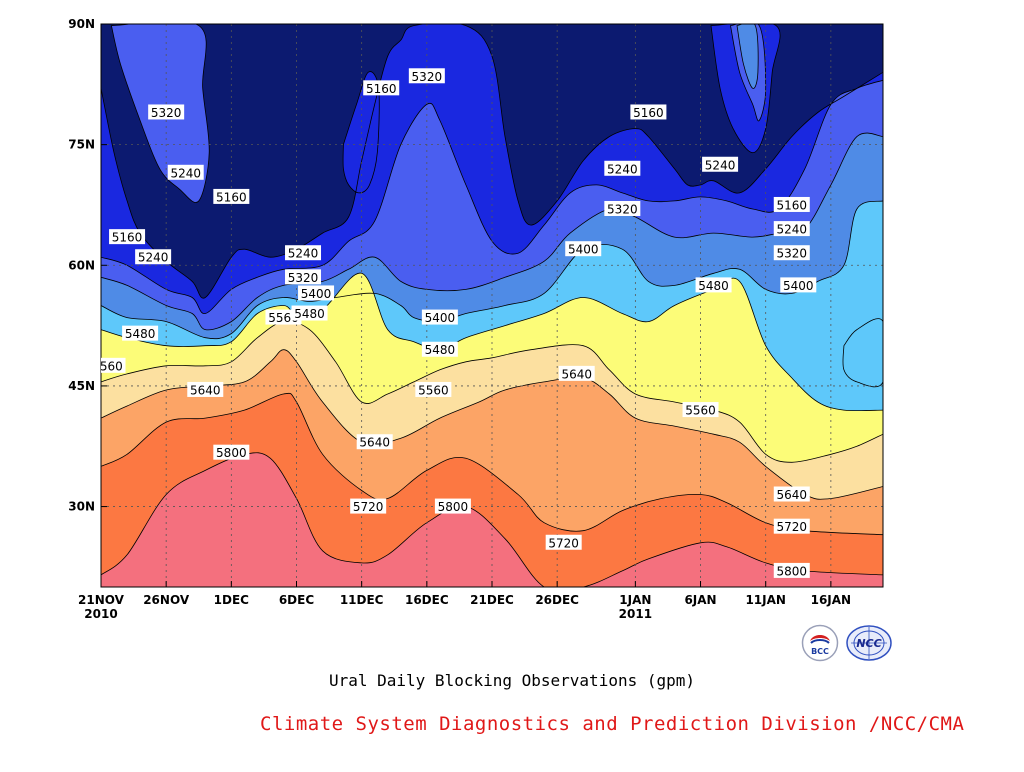 The image size is (1024, 772). Describe the element at coordinates (81, 145) in the screenshot. I see `y-tick-label: 75N` at that location.